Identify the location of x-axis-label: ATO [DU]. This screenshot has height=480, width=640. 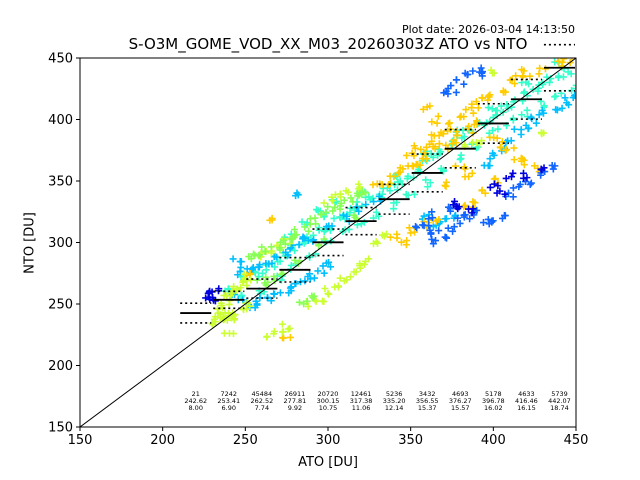
(328, 462).